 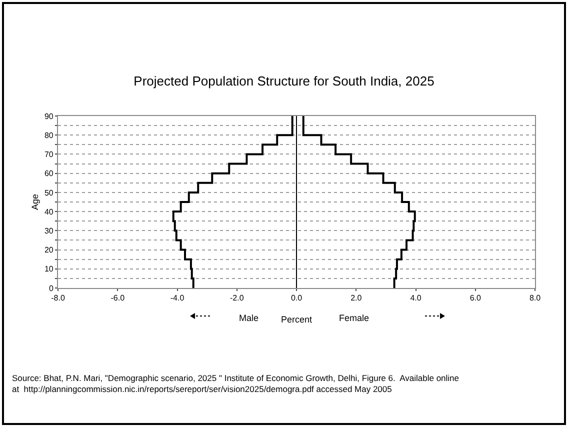 I want to click on y-tick-label: 60, so click(x=49, y=173).